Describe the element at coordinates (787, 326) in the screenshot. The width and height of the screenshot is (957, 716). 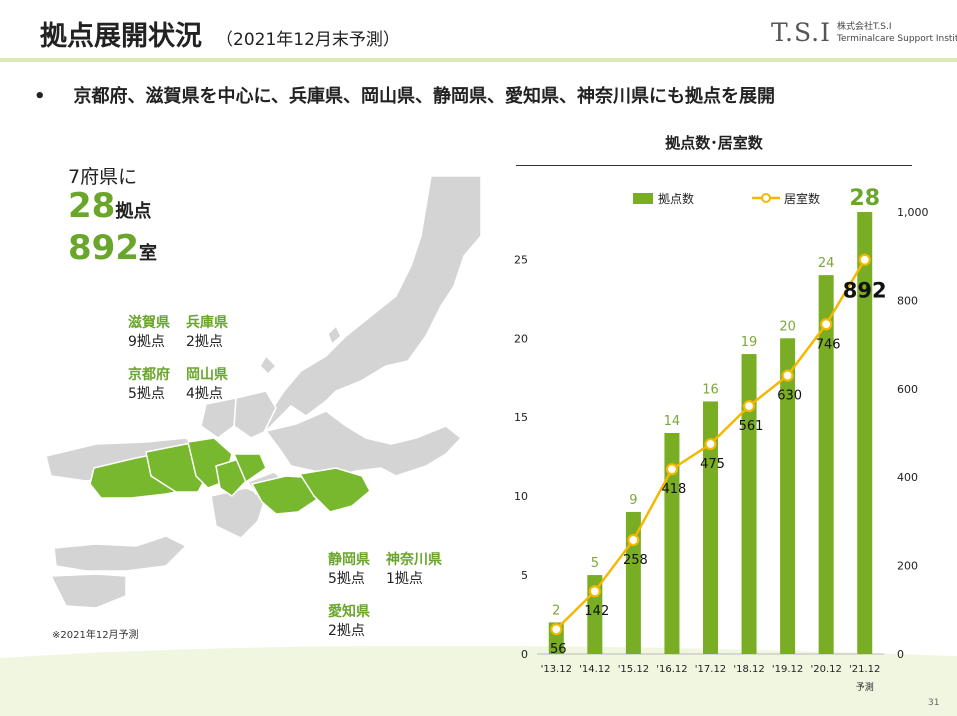
I see `bar-data-label: 20` at that location.